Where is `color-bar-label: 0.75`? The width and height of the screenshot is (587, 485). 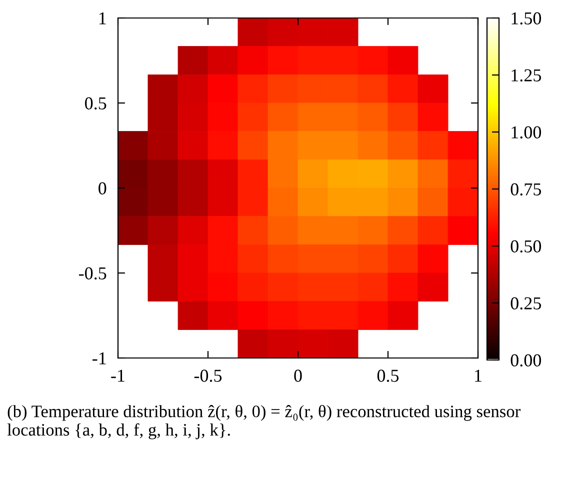 color-bar-label: 0.75 is located at coordinates (526, 189).